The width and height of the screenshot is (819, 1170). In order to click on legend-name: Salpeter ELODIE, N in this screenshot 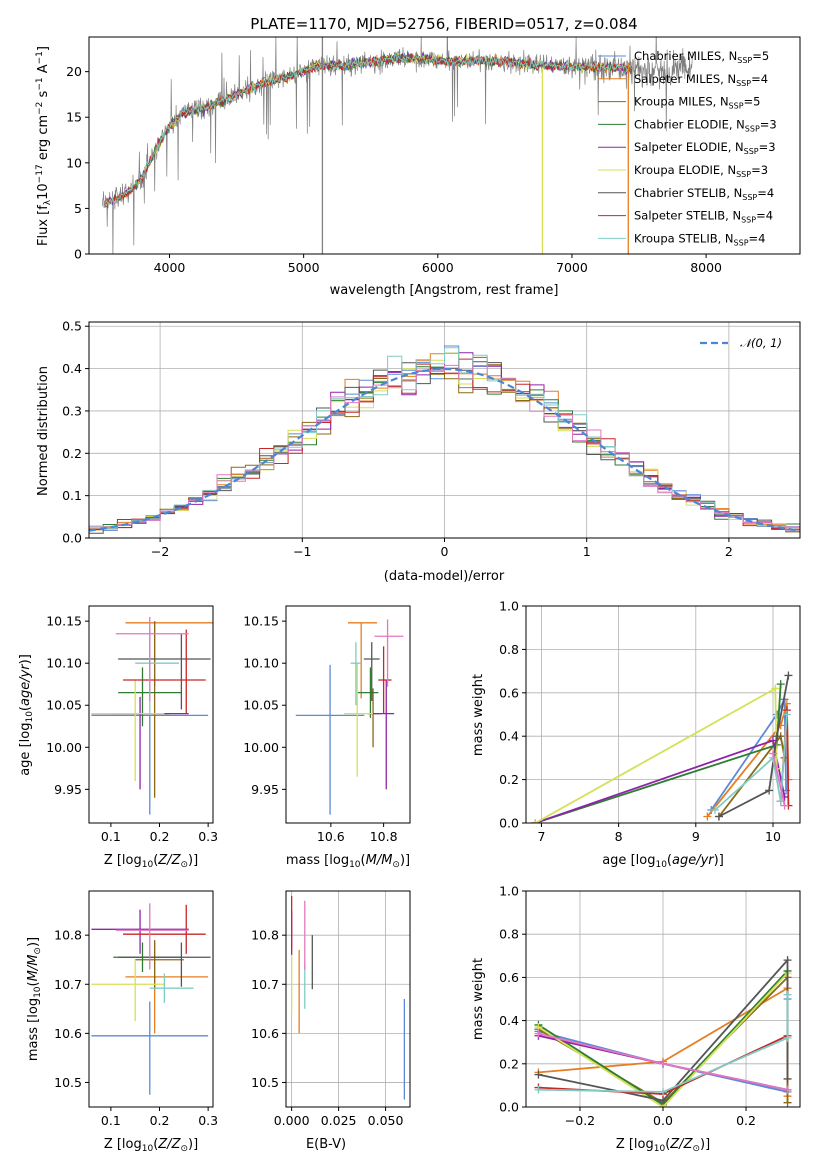, I will do `click(689, 147)`.